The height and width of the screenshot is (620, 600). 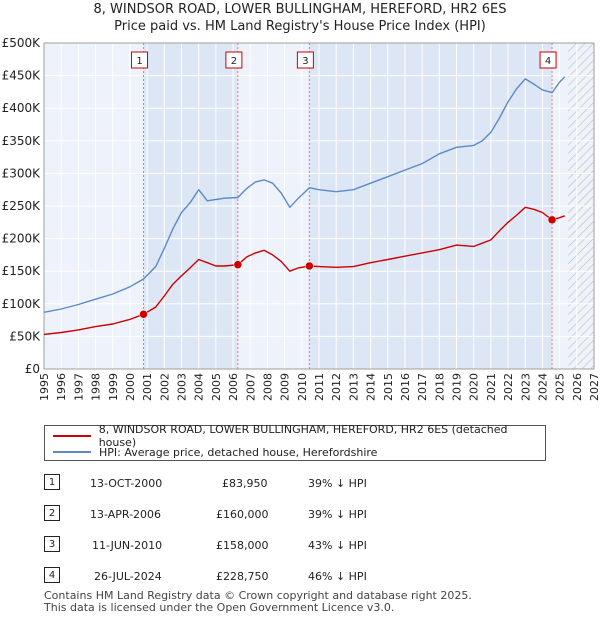 What do you see at coordinates (126, 514) in the screenshot?
I see `sale-date: 13-APR-2006` at bounding box center [126, 514].